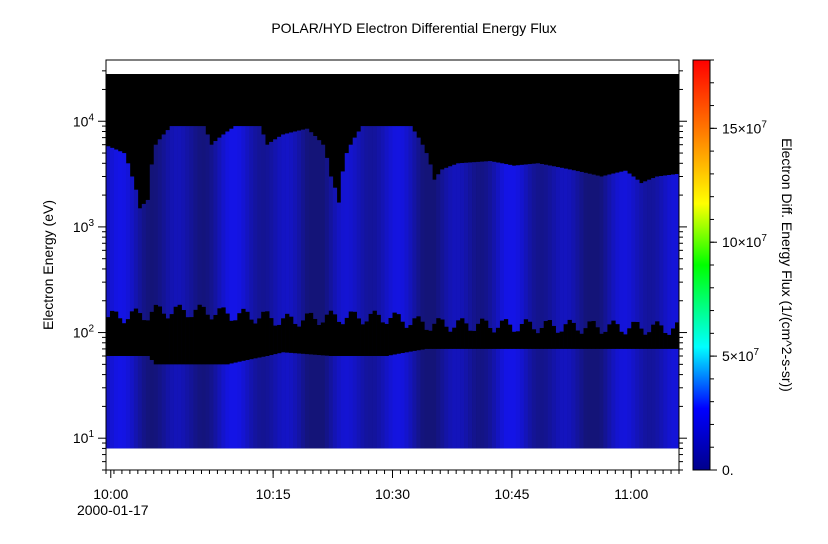 The width and height of the screenshot is (828, 544). Describe the element at coordinates (744, 127) in the screenshot. I see `colorbar-tick-label: 15×107` at that location.